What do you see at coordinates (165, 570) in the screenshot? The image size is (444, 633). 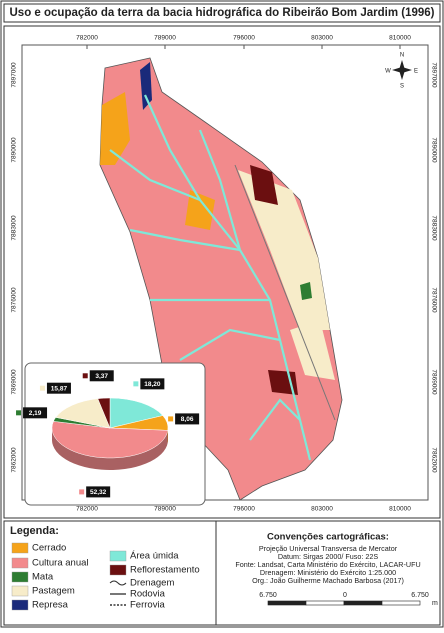 I see `legend-label: Reflorestamento` at bounding box center [165, 570].